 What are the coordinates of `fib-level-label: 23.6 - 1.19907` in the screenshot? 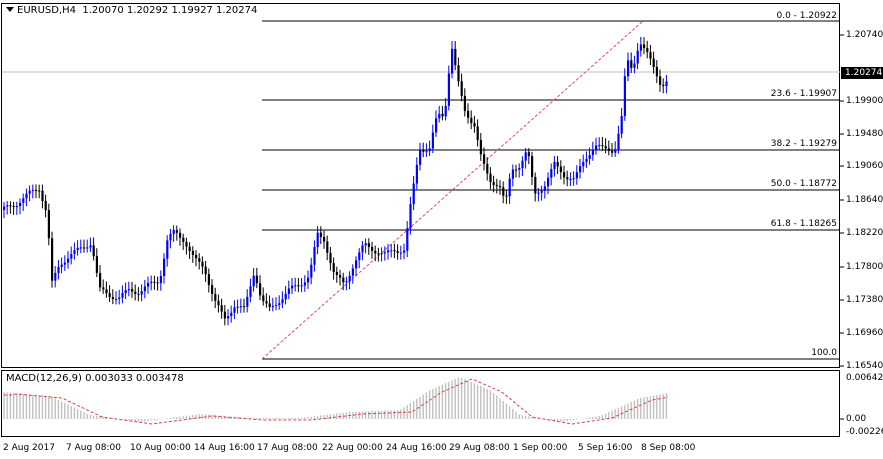 It's located at (803, 94).